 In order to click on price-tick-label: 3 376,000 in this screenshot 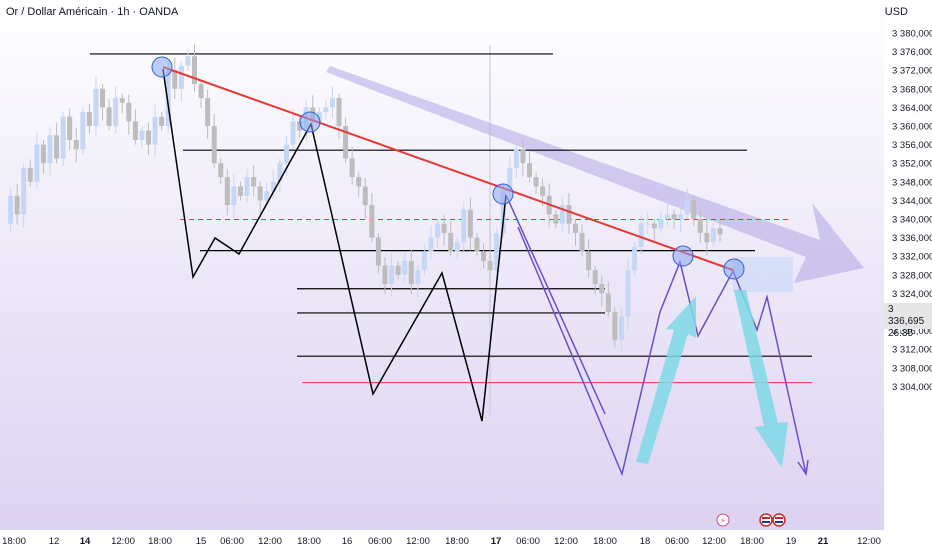, I will do `click(912, 52)`.